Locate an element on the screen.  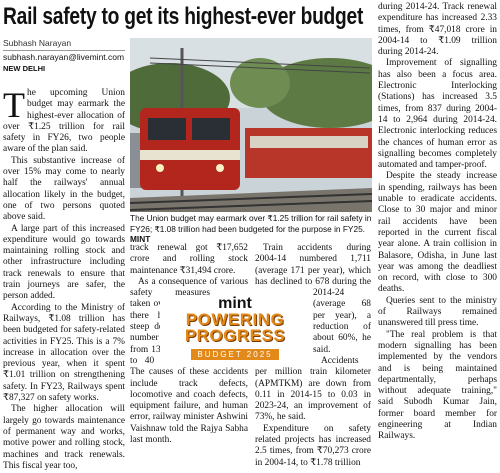
logo-line: POWERING is located at coordinates (235, 319).